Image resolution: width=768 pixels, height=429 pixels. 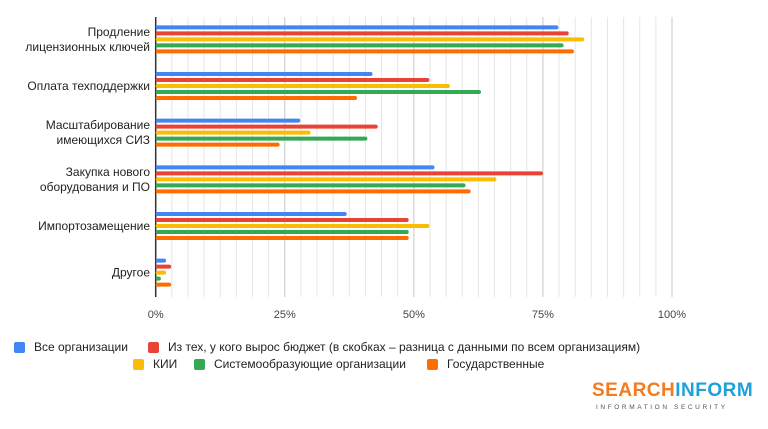 What do you see at coordinates (119, 32) in the screenshot?
I see `category-label: Продление` at bounding box center [119, 32].